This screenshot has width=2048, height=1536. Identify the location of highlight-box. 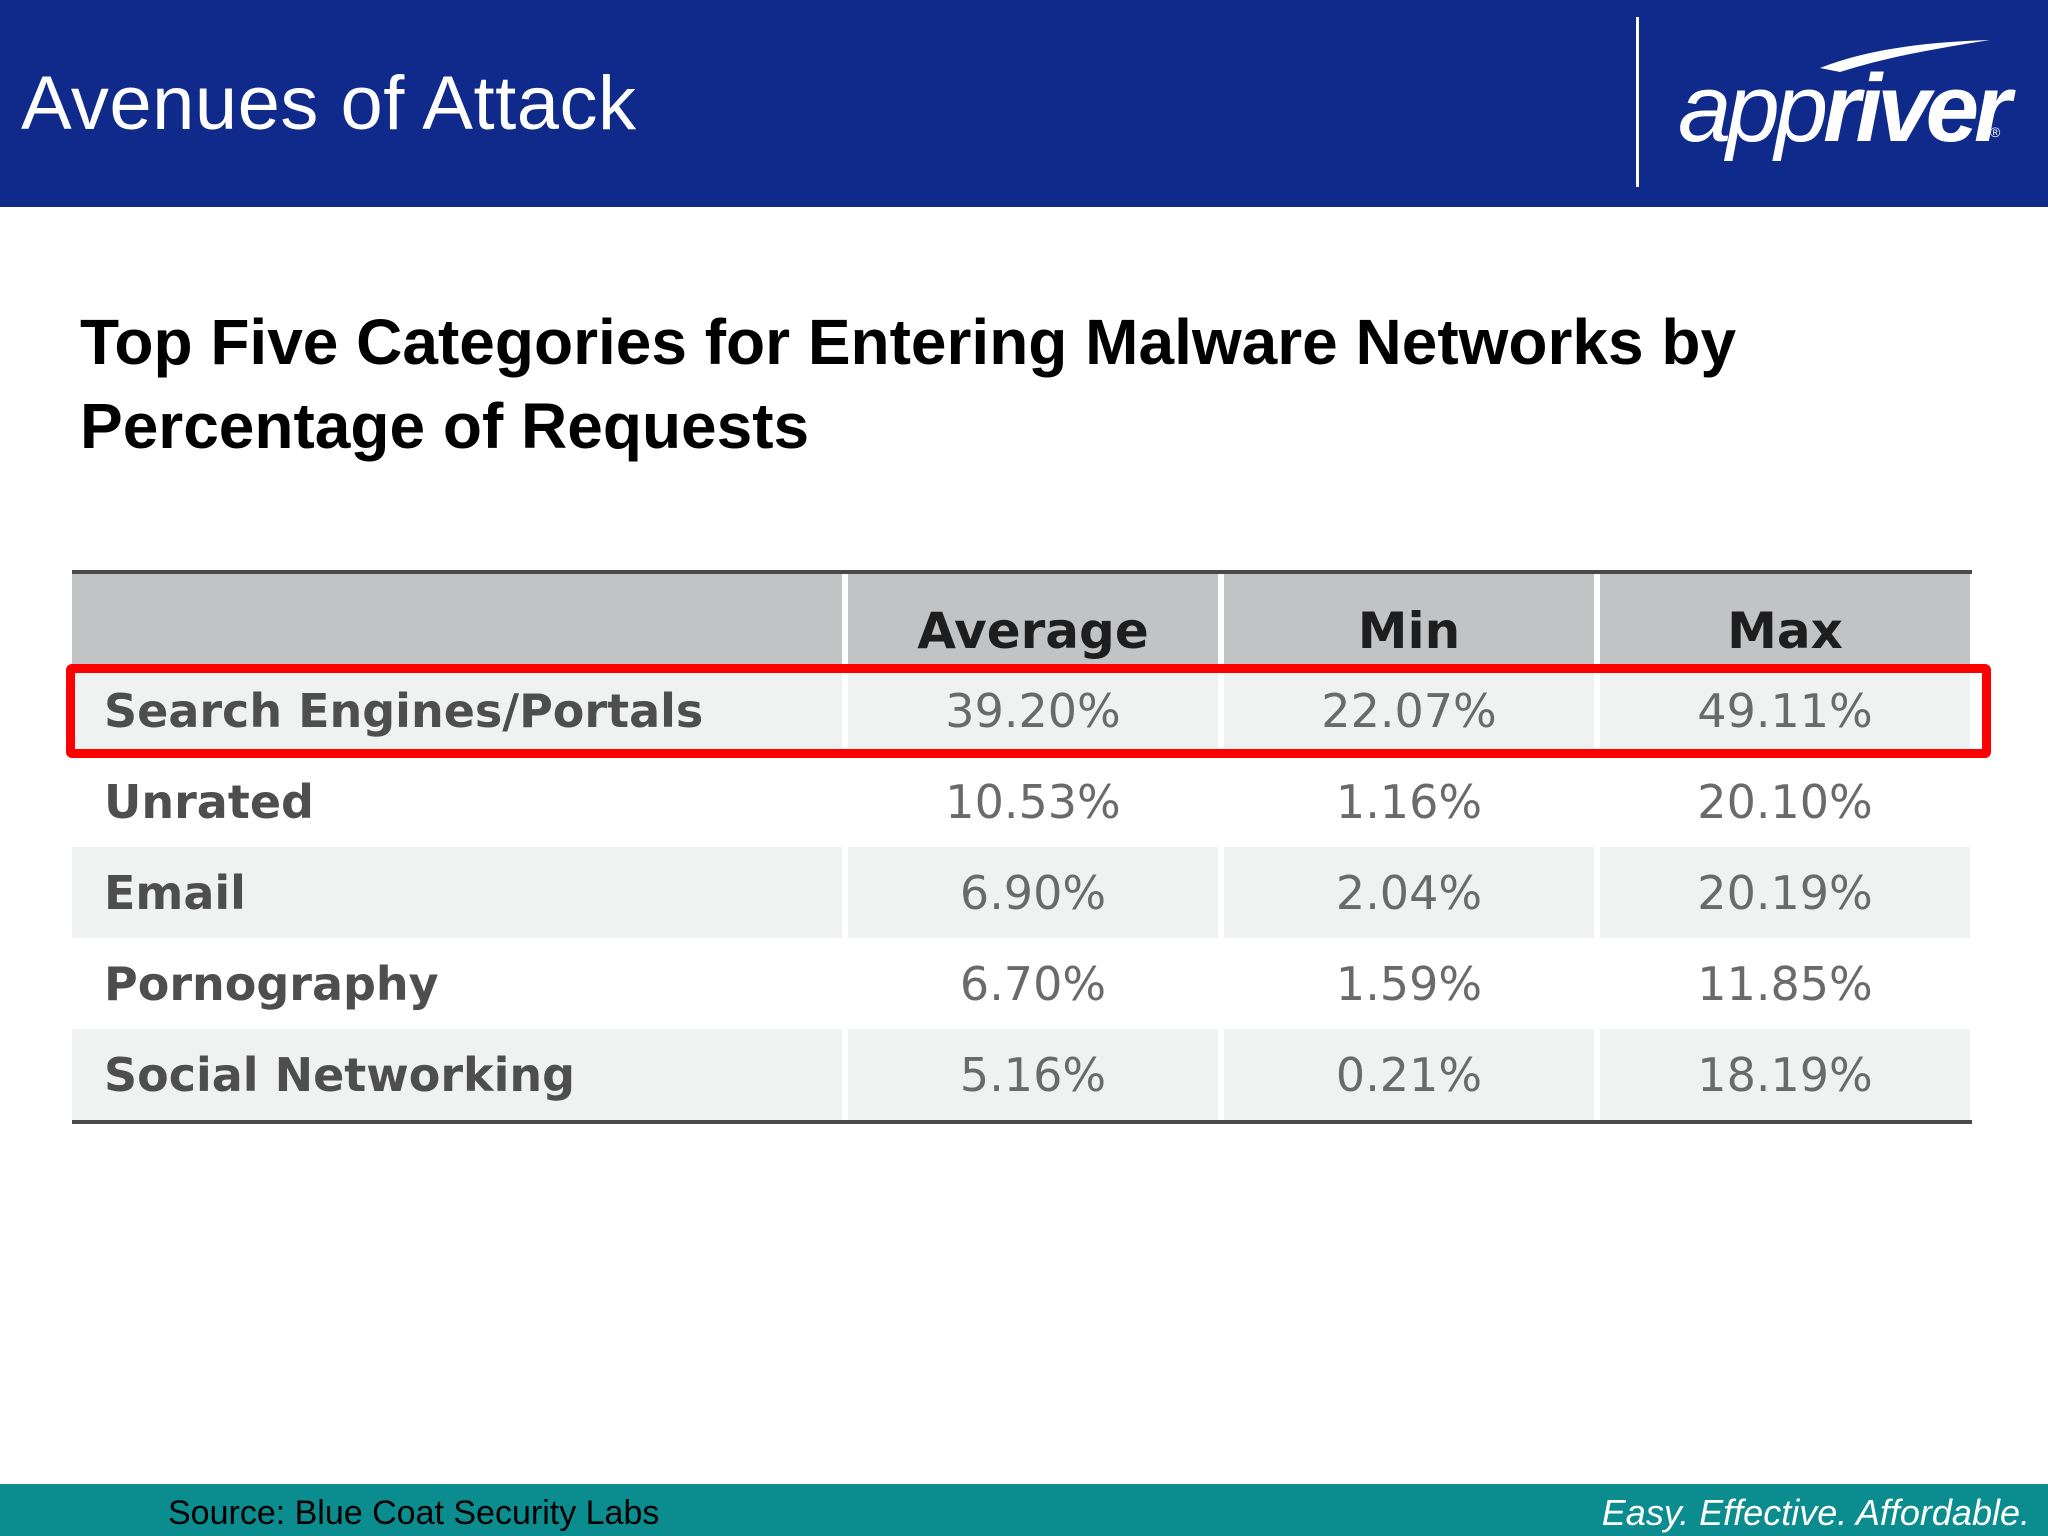
(1028, 711).